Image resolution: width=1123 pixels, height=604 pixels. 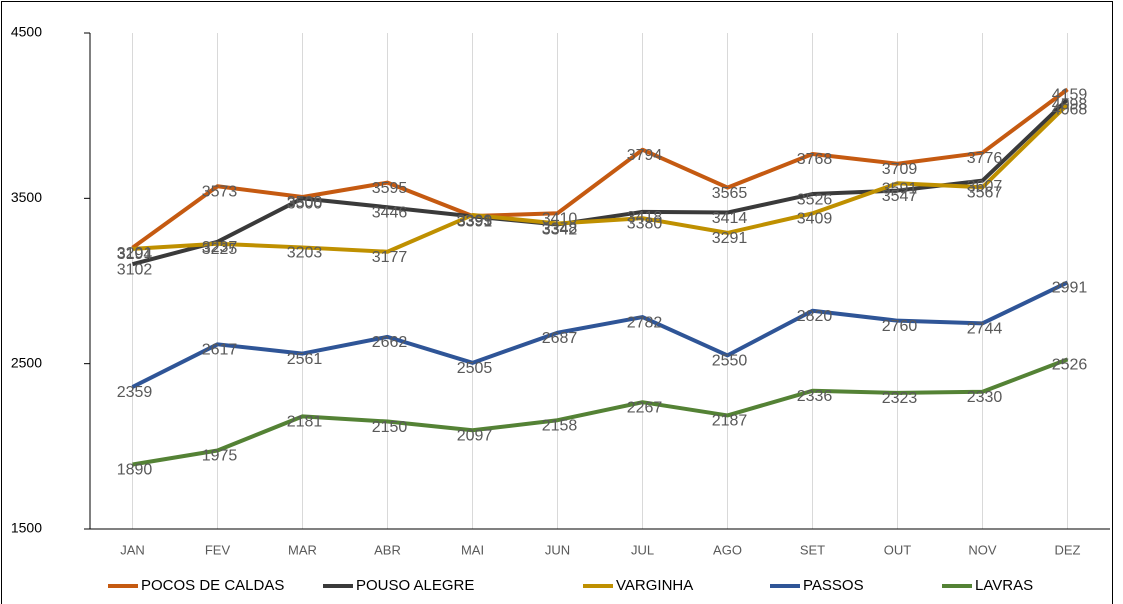 I want to click on data-label: 4098, so click(x=1070, y=105).